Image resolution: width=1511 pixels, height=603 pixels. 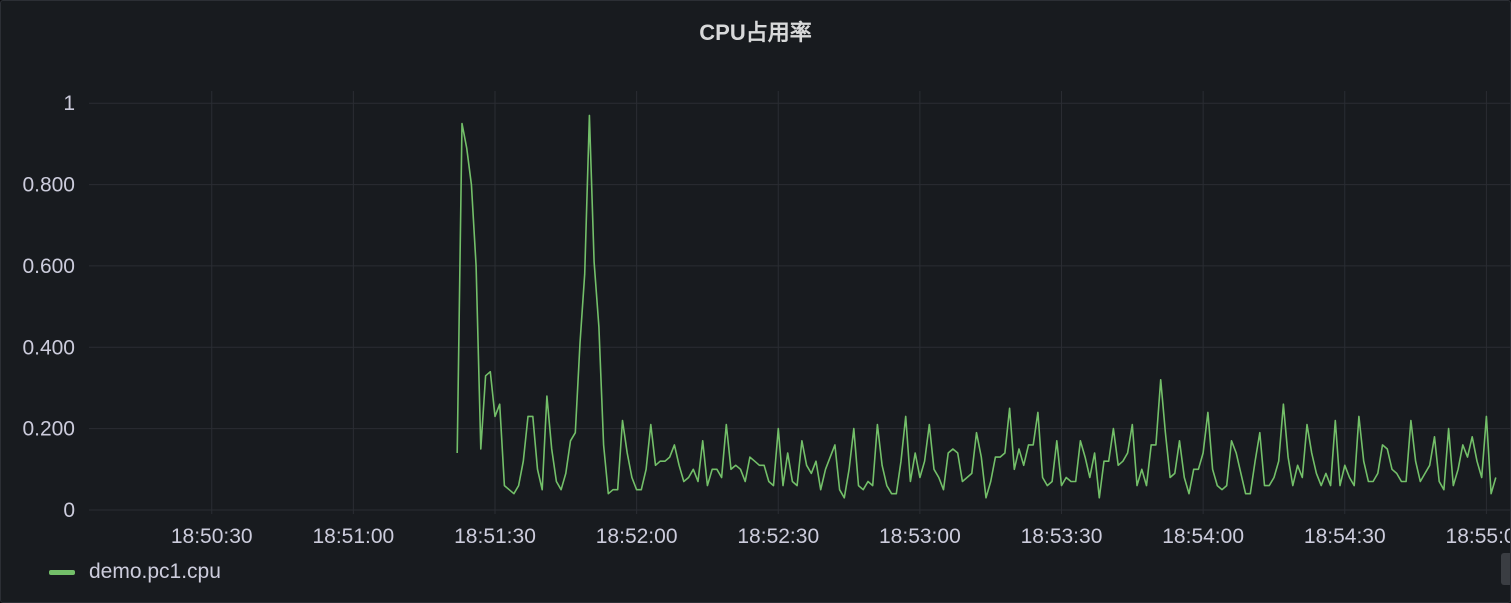 I want to click on y-tick-label: 0.600, so click(x=48, y=266).